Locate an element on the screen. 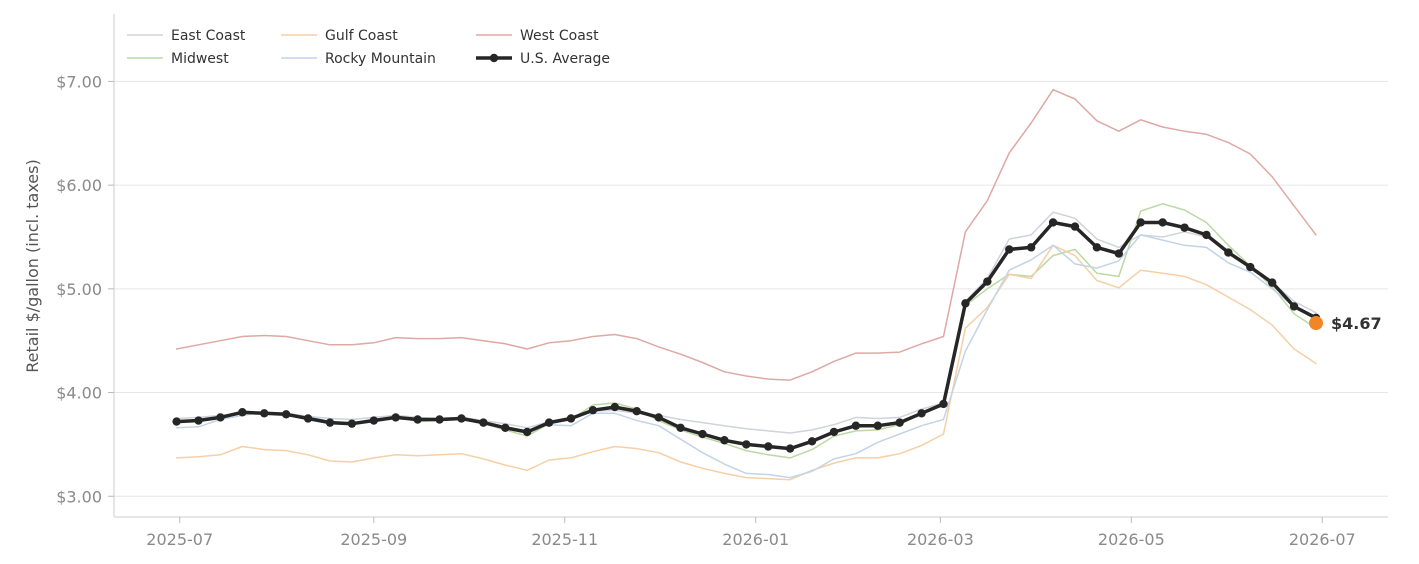 This screenshot has width=1419, height=564. y-tick-label: $7.00 is located at coordinates (79, 81).